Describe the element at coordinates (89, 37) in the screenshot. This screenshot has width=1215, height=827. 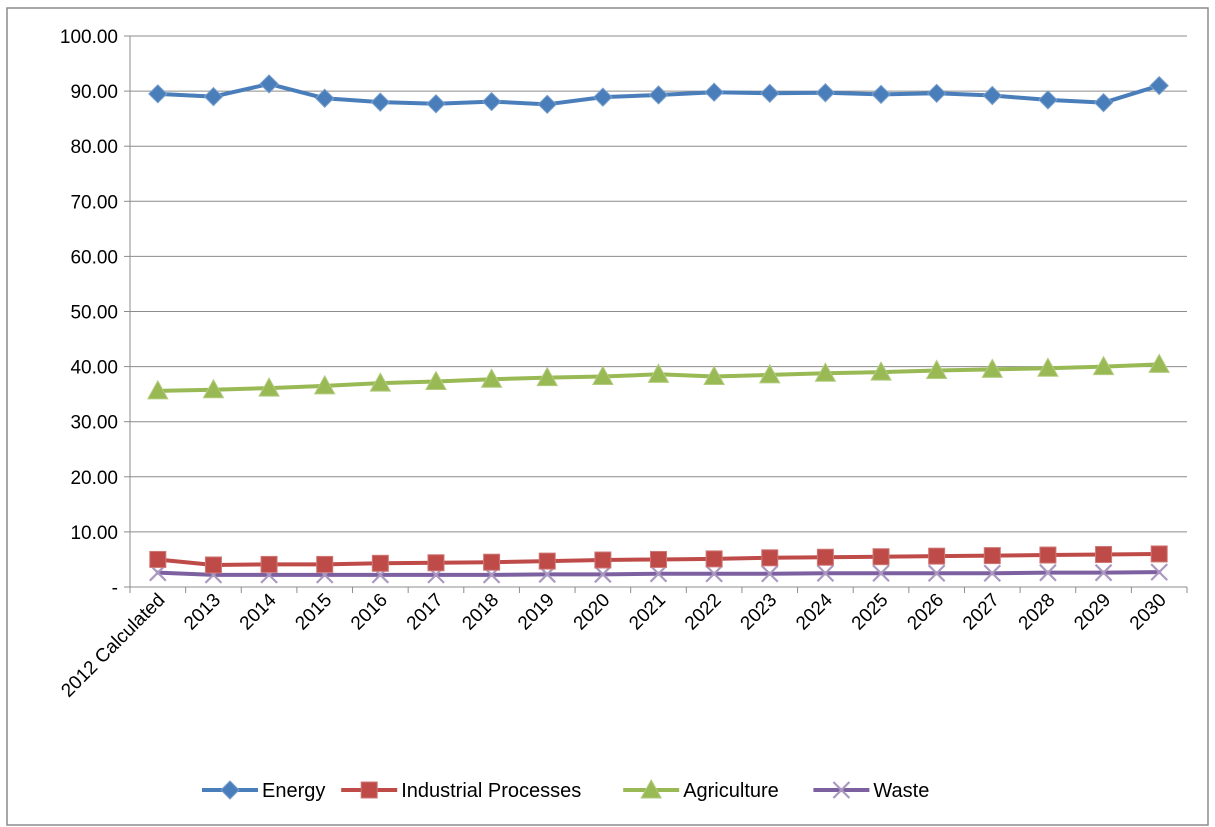
I see `y-tick-label: 100.00` at that location.